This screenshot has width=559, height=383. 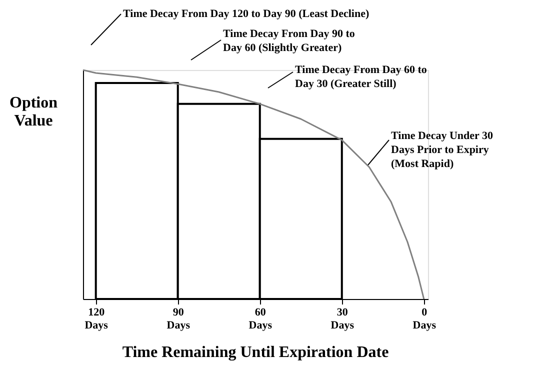 I want to click on x-tick-label: 0 Days, so click(x=424, y=319).